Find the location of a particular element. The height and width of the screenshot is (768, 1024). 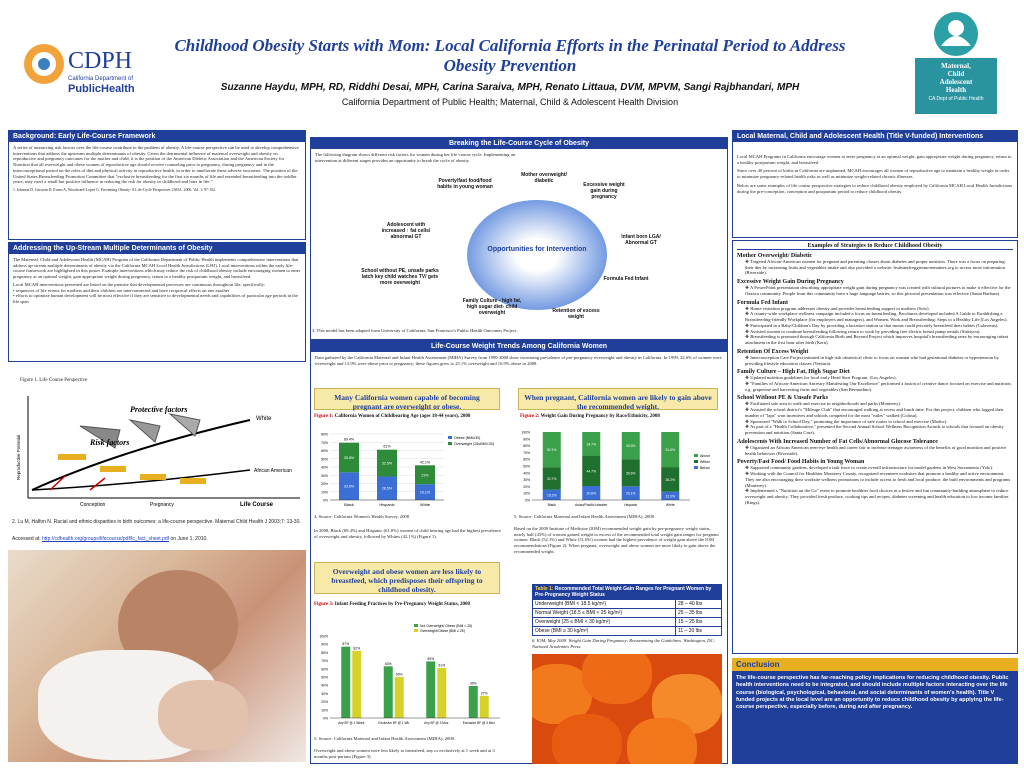

data-label: 36.2% is located at coordinates (670, 480).